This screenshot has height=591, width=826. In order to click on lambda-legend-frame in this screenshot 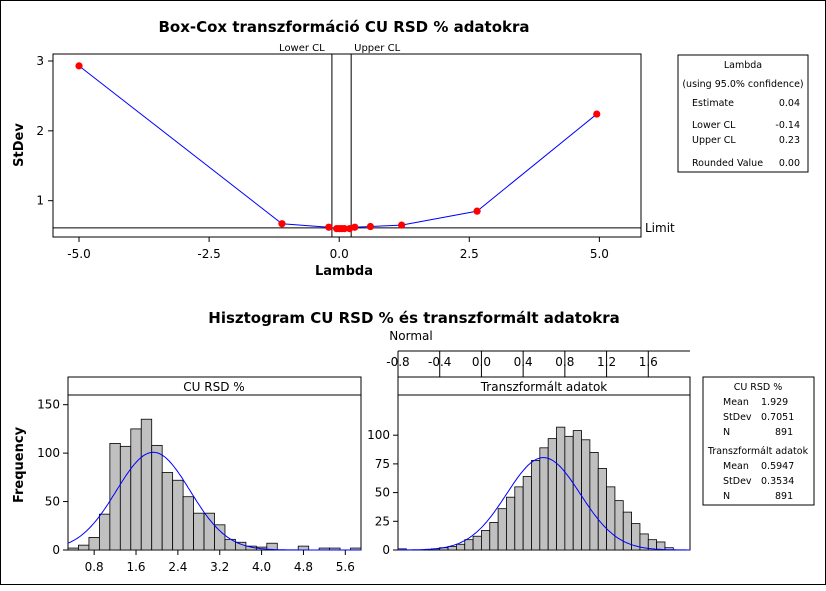, I will do `click(743, 113)`.